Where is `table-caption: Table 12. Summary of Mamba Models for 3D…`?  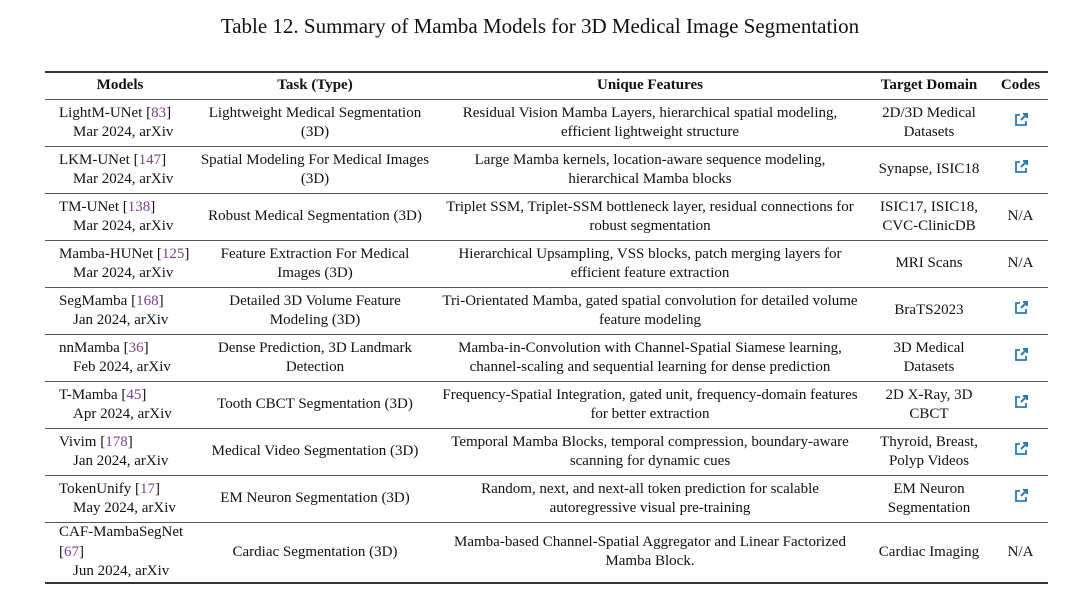
table-caption: Table 12. Summary of Mamba Models for 3D… is located at coordinates (540, 26).